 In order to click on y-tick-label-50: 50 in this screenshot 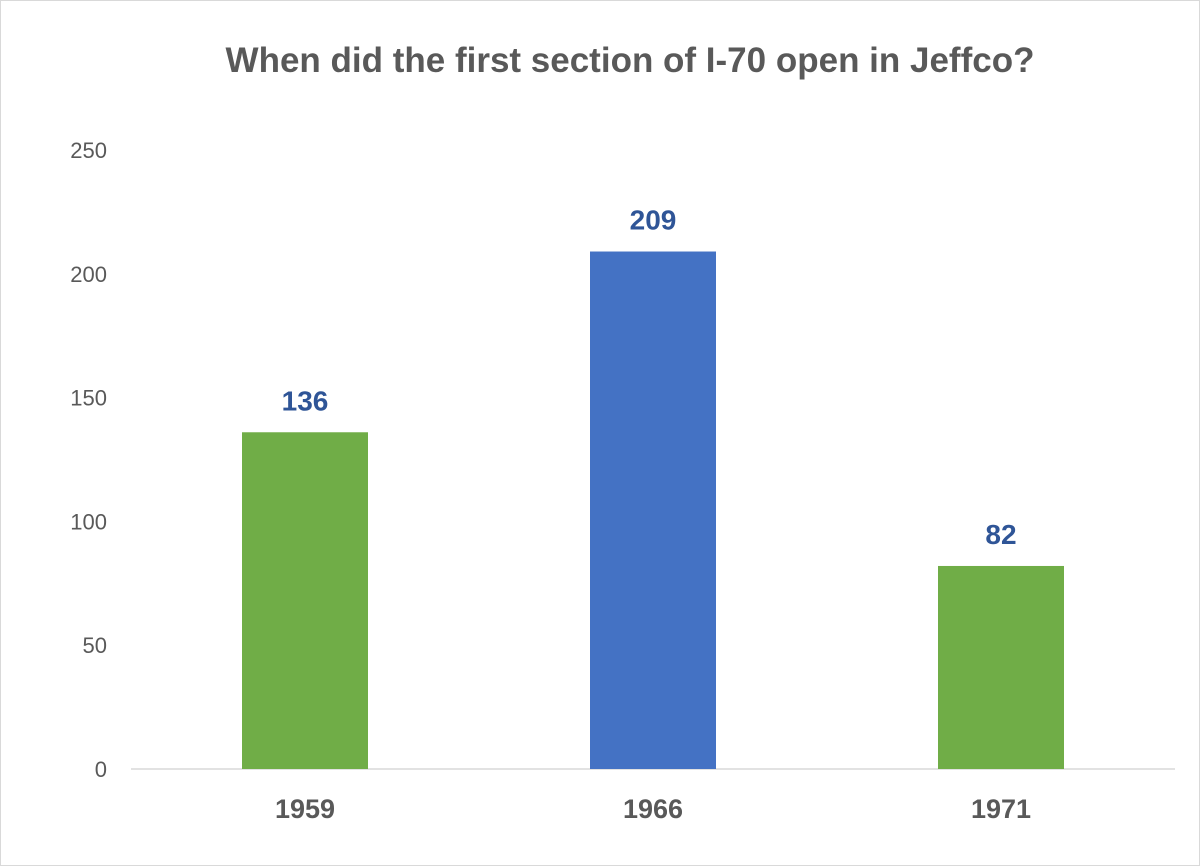, I will do `click(95, 645)`.